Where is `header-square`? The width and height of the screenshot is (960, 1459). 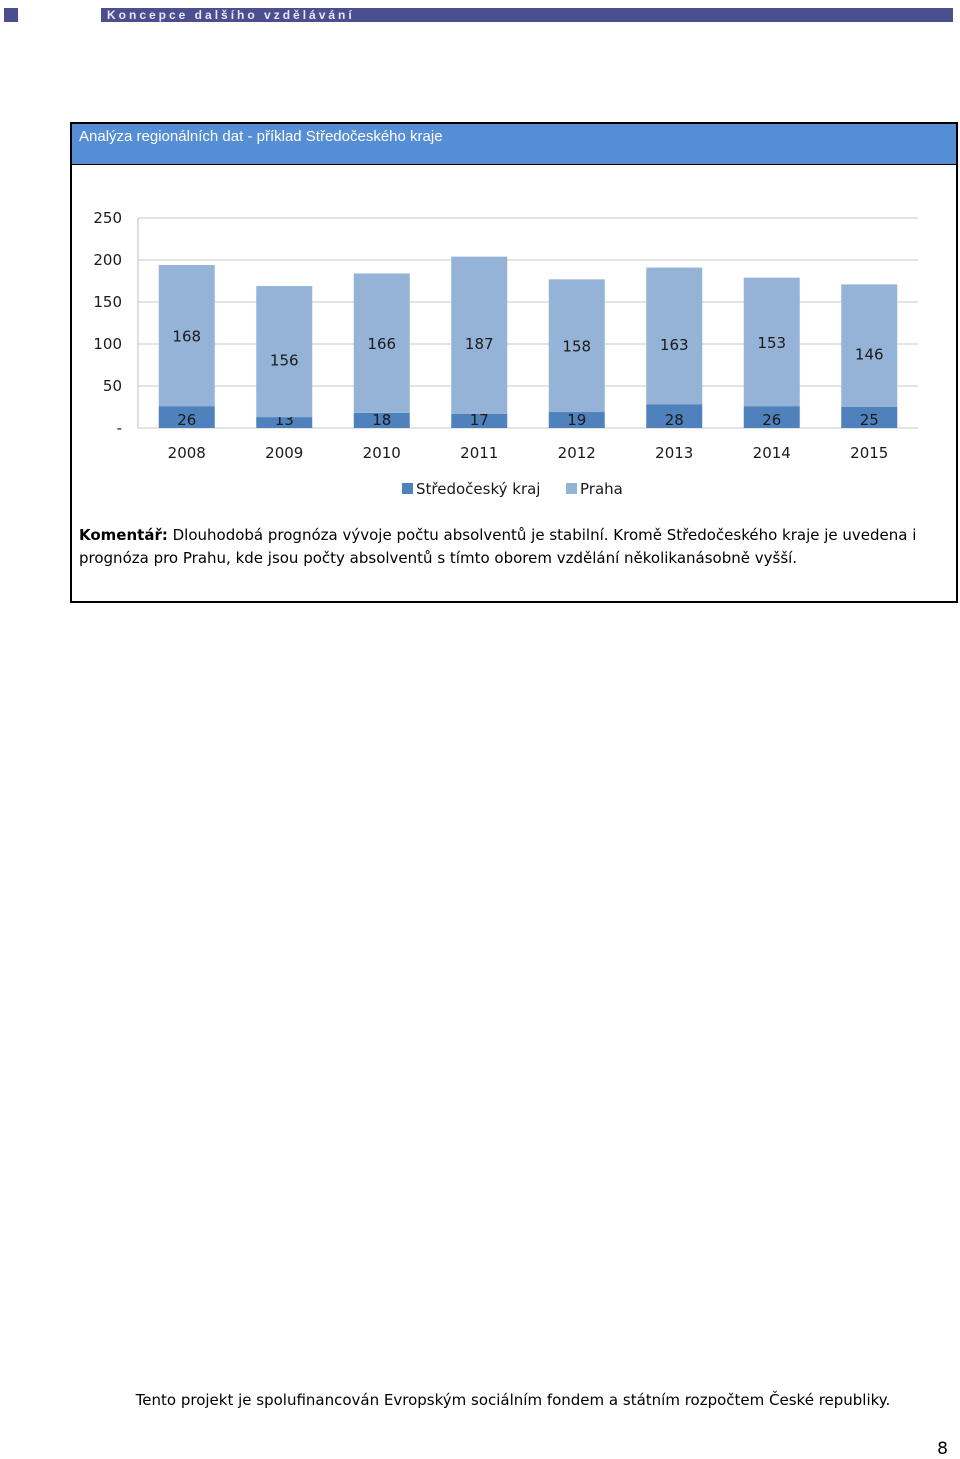 header-square is located at coordinates (11, 15).